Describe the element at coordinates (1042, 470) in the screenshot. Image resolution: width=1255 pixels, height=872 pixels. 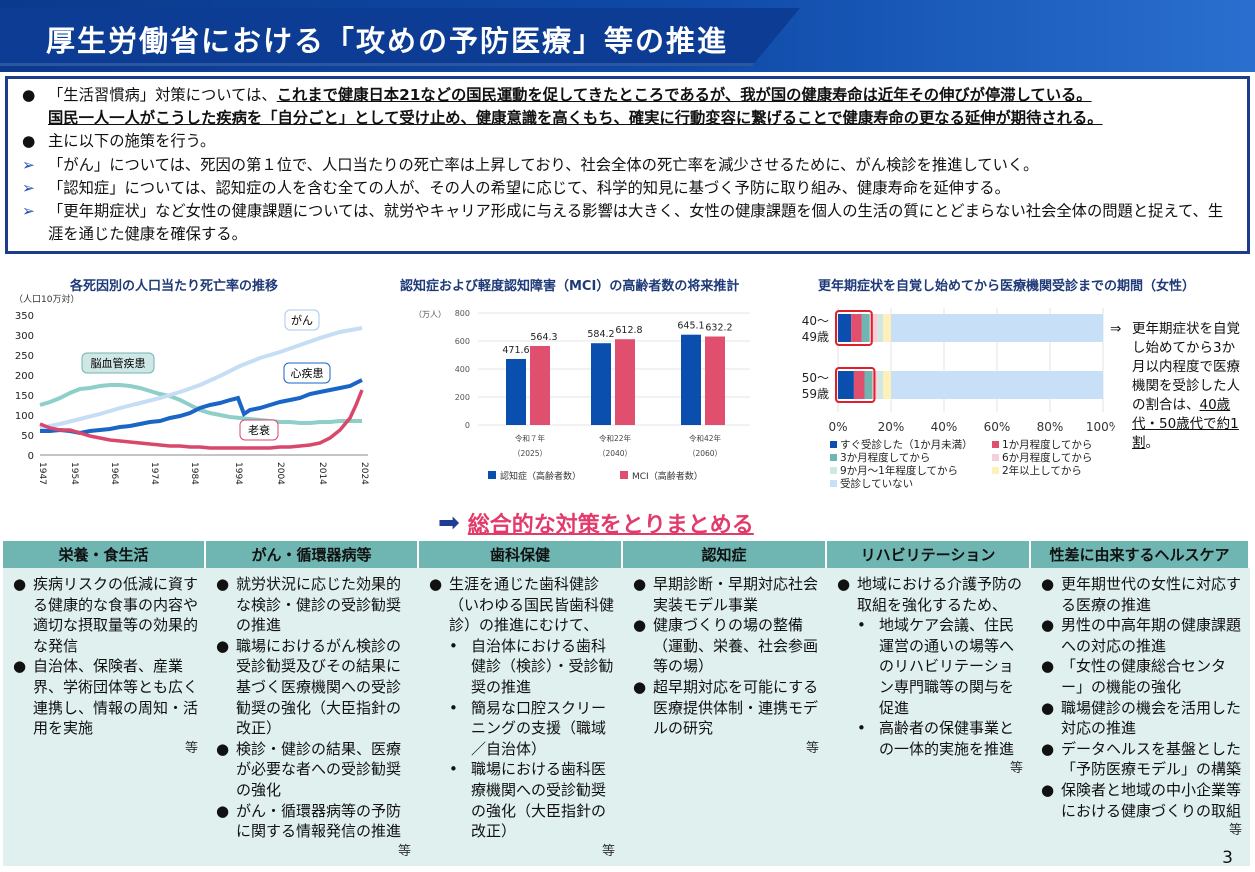
I see `chart3-legend-label: 2年以上してから` at that location.